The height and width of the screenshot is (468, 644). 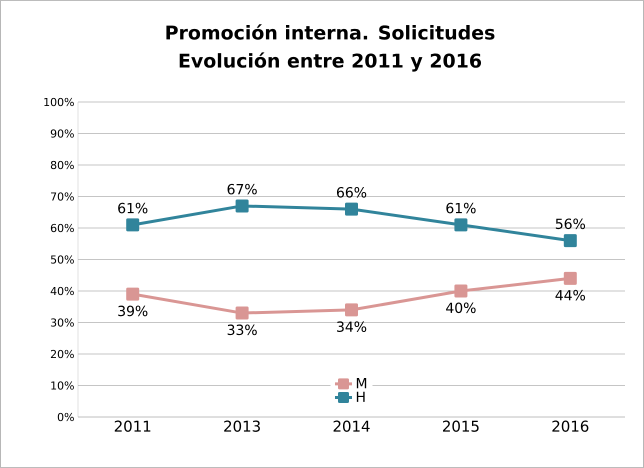 What do you see at coordinates (62, 165) in the screenshot?
I see `y-tick-label: 80%` at bounding box center [62, 165].